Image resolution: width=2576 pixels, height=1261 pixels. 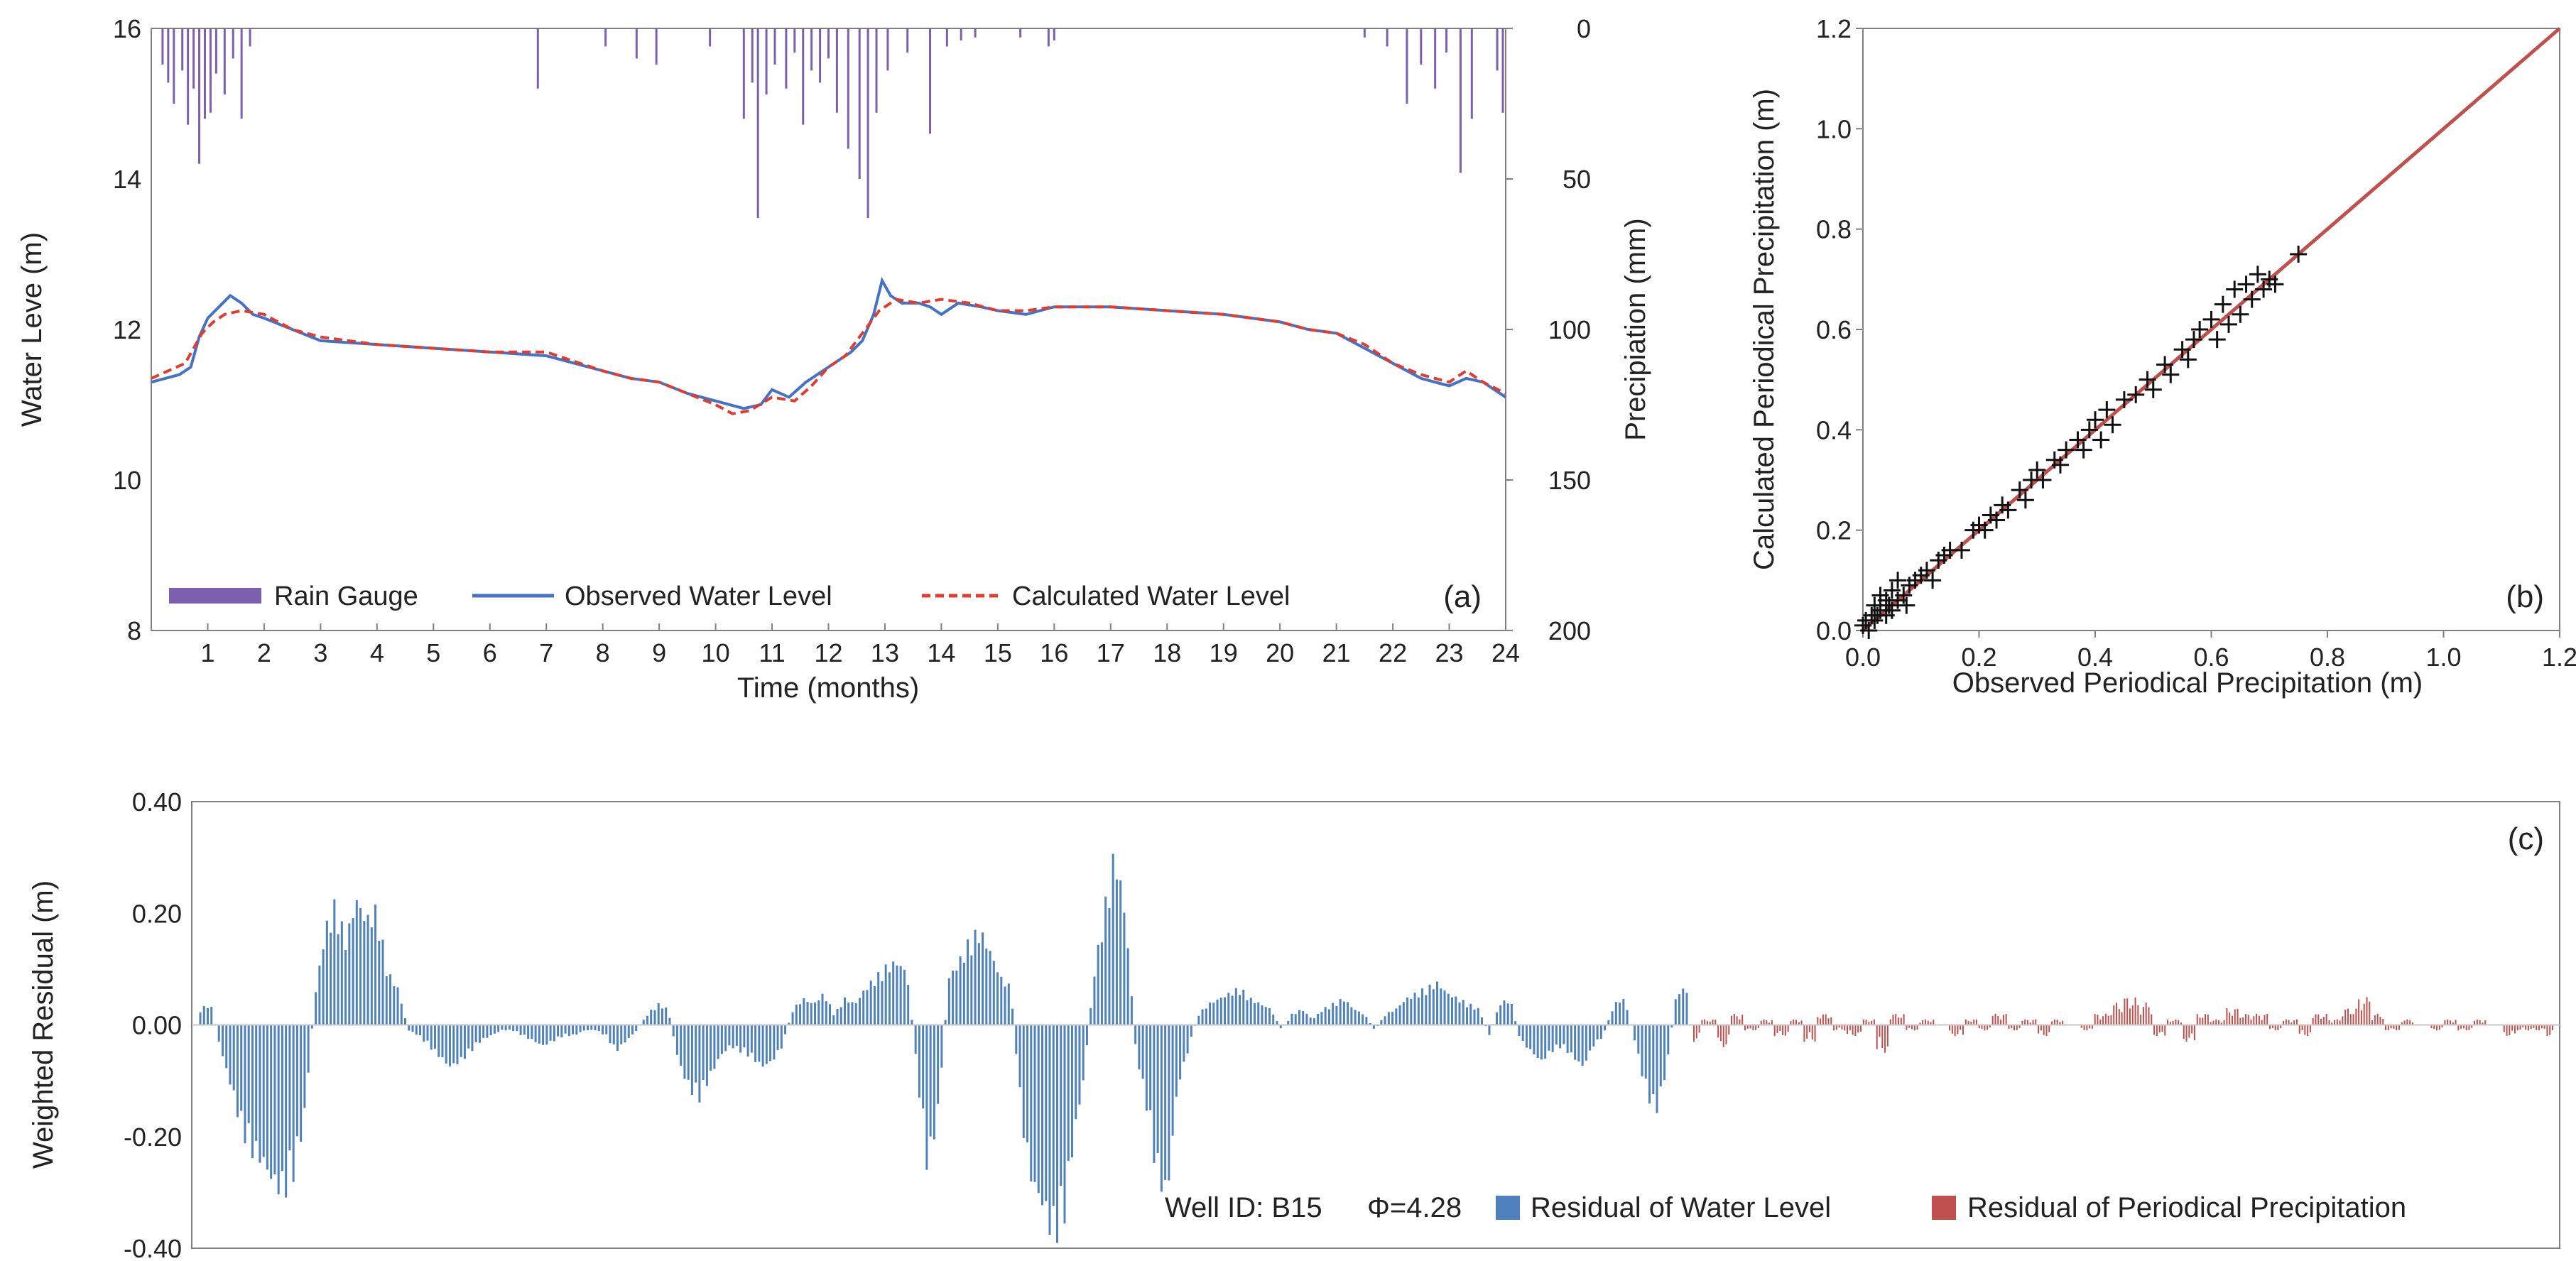 I want to click on panel-a-label: (a), so click(x=1462, y=596).